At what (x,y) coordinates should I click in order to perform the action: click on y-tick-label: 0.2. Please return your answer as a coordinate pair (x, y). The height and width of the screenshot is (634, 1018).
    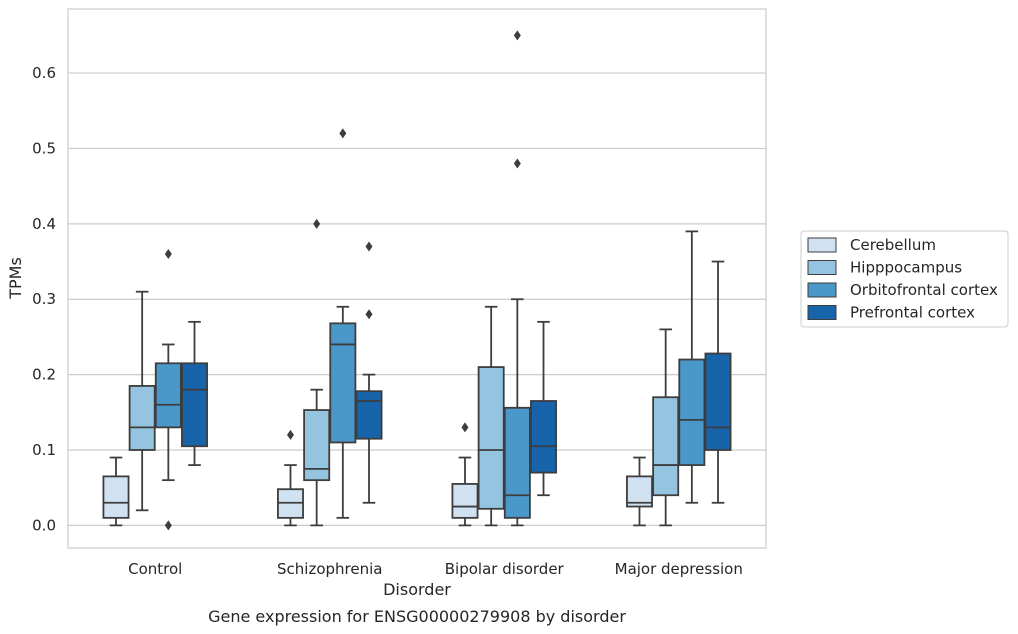
    Looking at the image, I should click on (44, 375).